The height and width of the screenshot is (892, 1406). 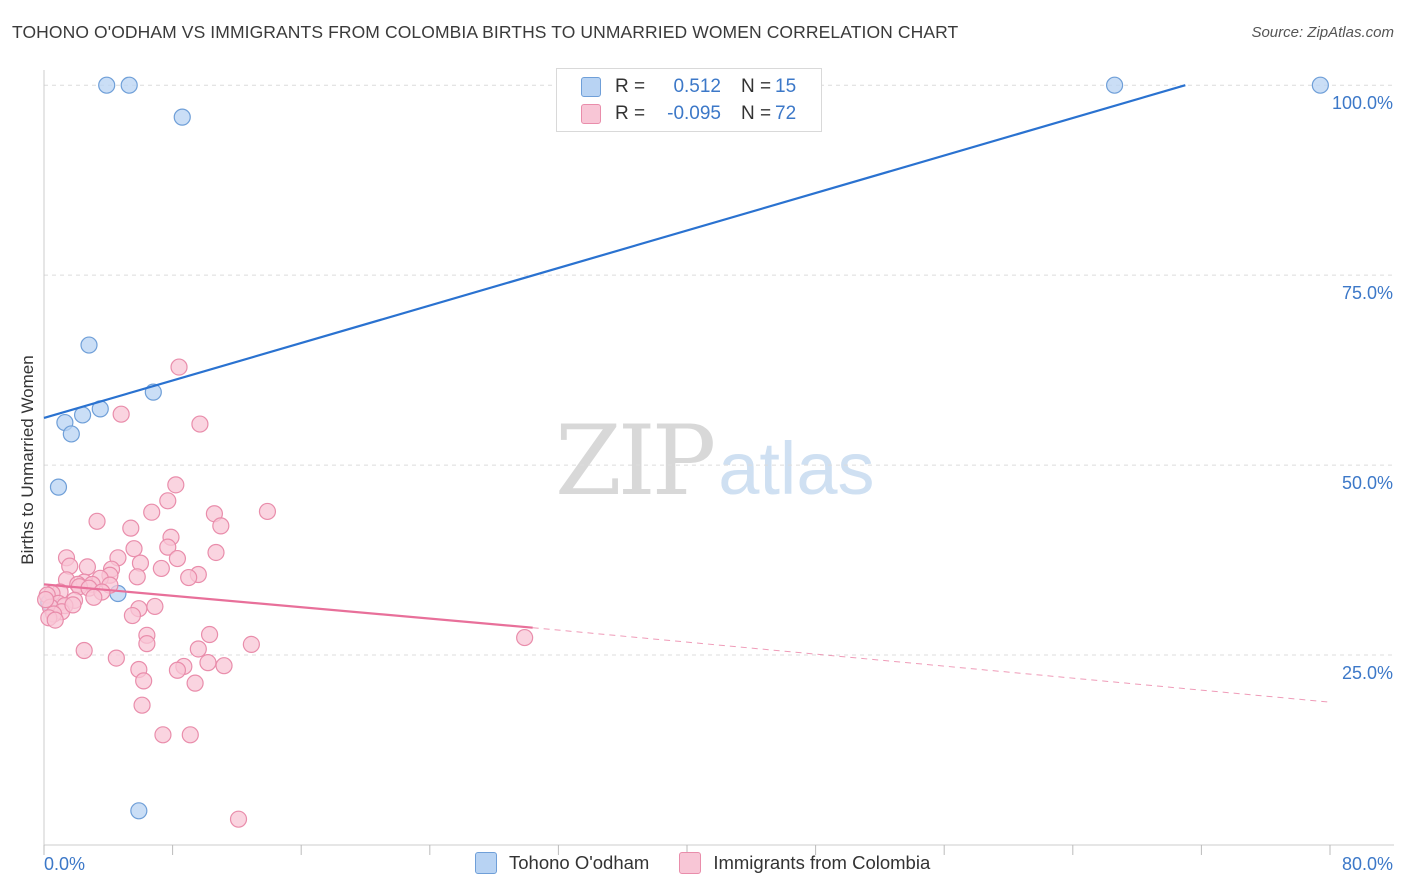 What do you see at coordinates (786, 113) in the screenshot?
I see `legend-n-value: 72` at bounding box center [786, 113].